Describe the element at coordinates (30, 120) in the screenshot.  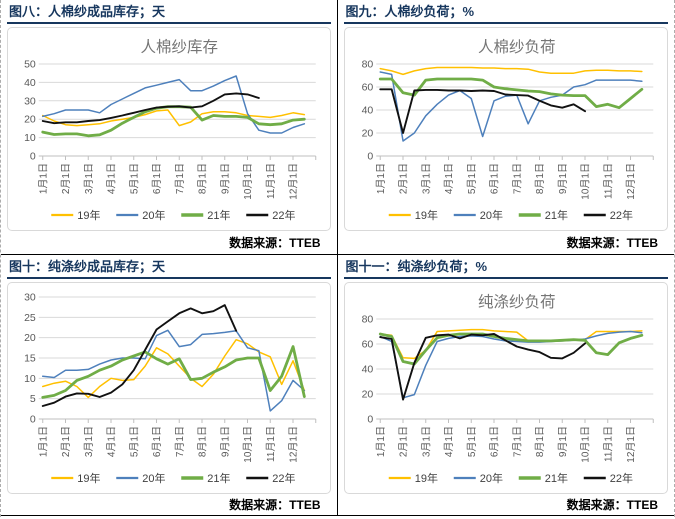
I see `y-tick-label: 20` at that location.